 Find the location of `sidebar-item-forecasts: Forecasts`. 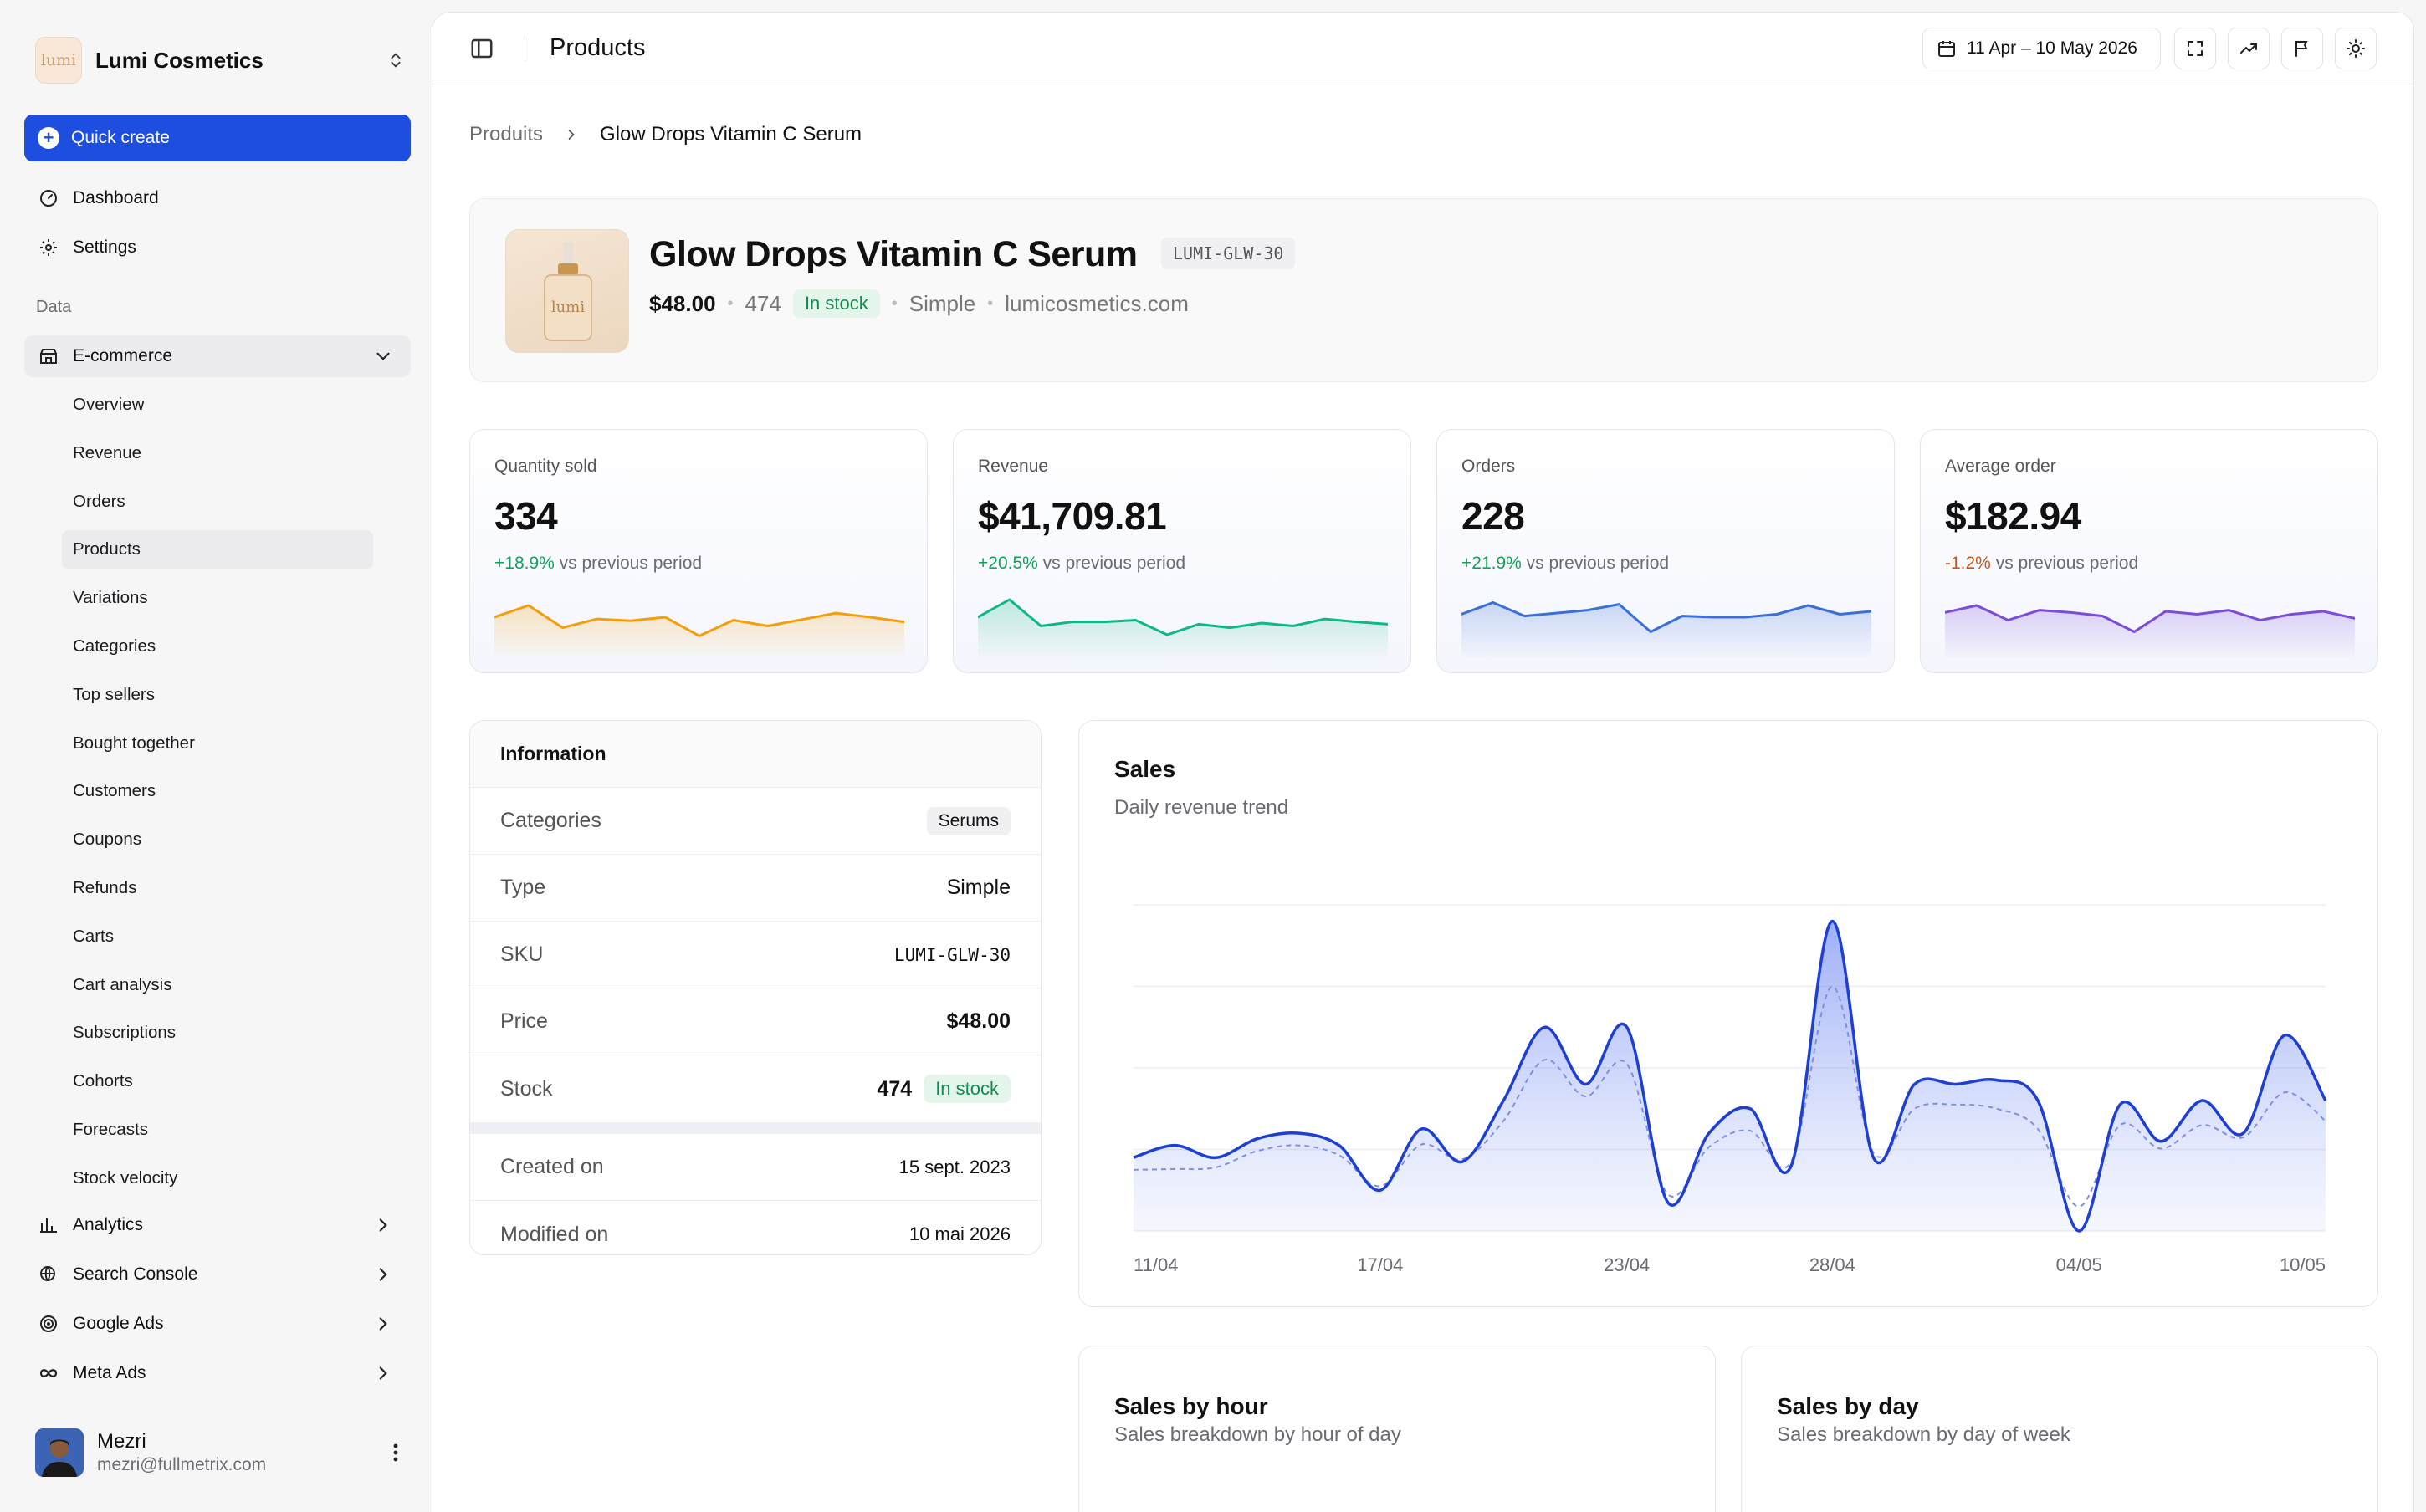

sidebar-item-forecasts: Forecasts is located at coordinates (111, 1129).